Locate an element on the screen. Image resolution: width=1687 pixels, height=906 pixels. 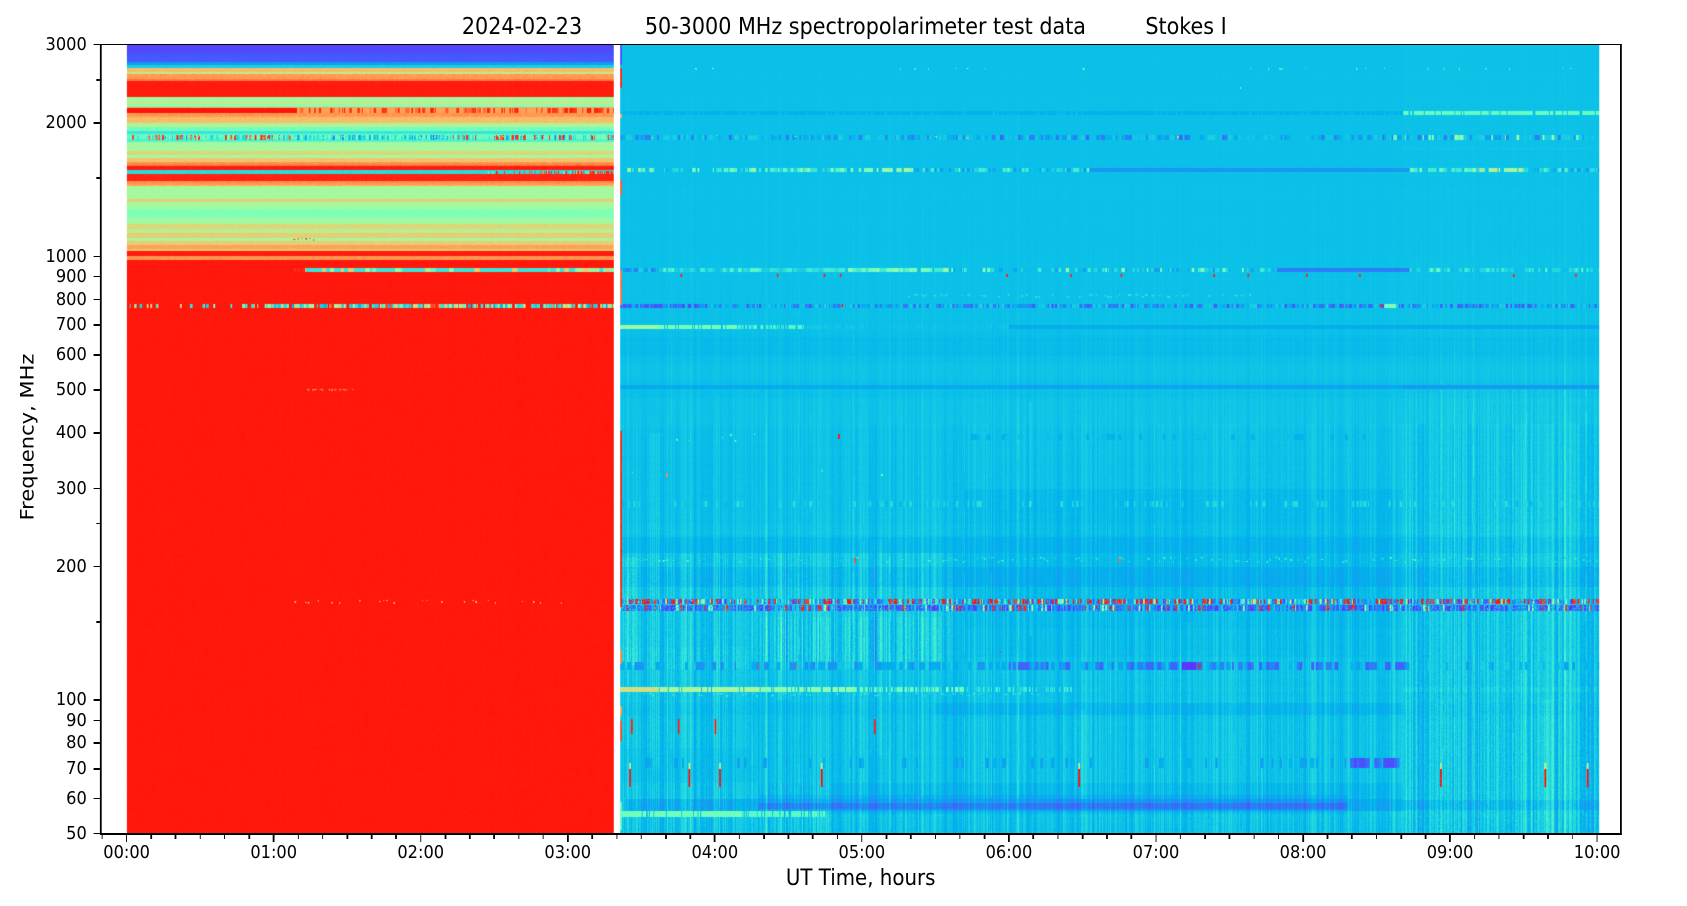
x-tick-label: 08:00 is located at coordinates (1303, 852).